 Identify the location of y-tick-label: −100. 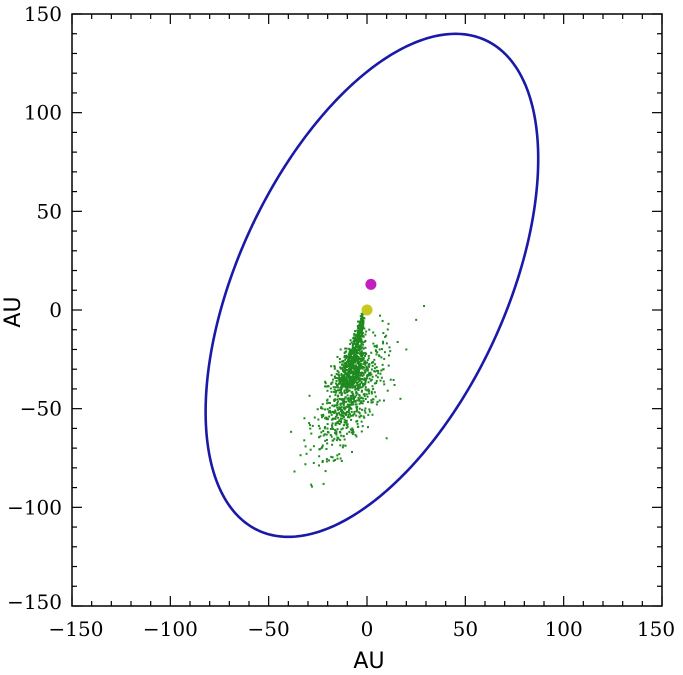
(34, 507).